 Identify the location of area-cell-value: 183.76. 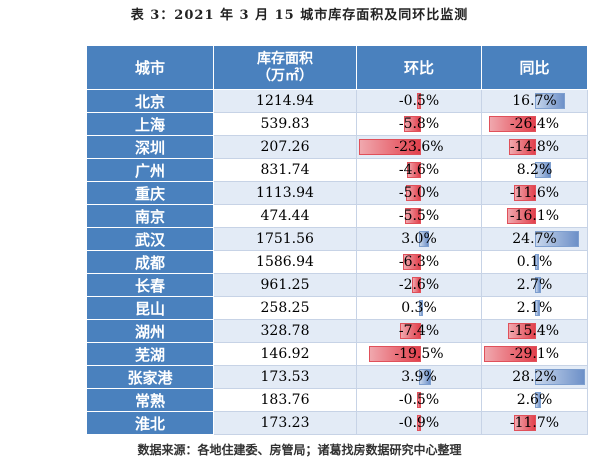
(285, 400).